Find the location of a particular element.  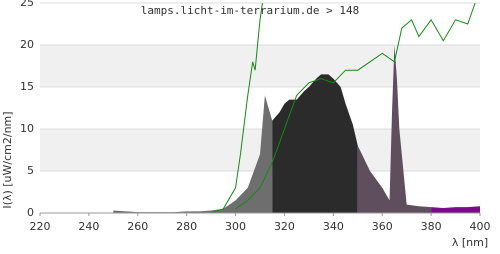

x-tick-label: 380 is located at coordinates (431, 226).